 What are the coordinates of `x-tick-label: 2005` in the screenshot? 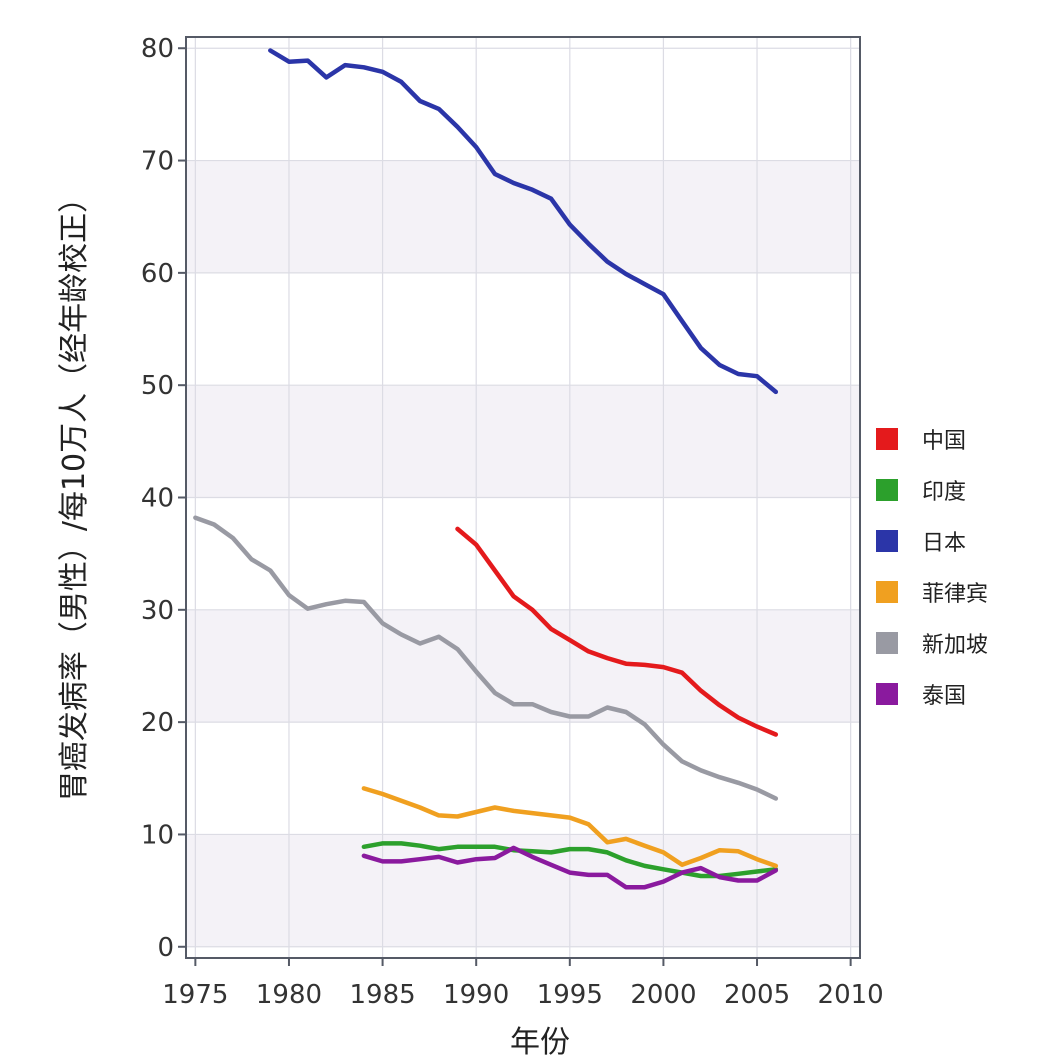 It's located at (757, 995).